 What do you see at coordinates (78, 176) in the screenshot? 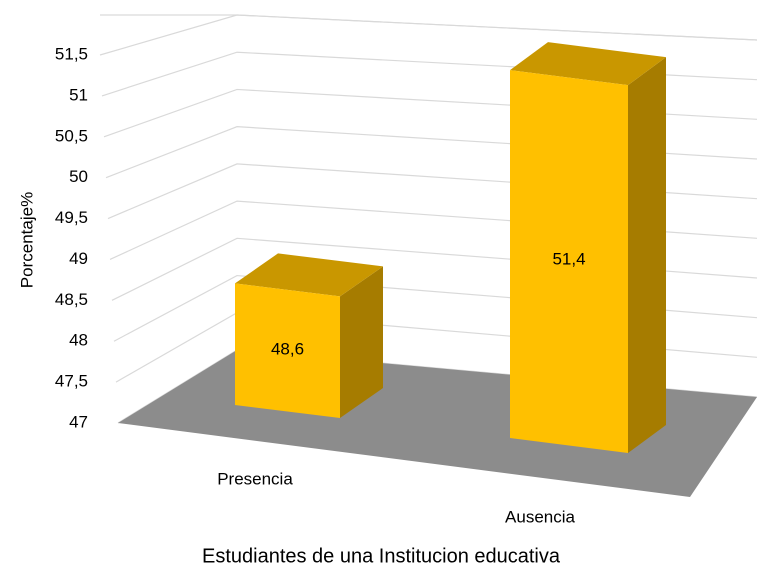
I see `y-tick-label: 50` at bounding box center [78, 176].